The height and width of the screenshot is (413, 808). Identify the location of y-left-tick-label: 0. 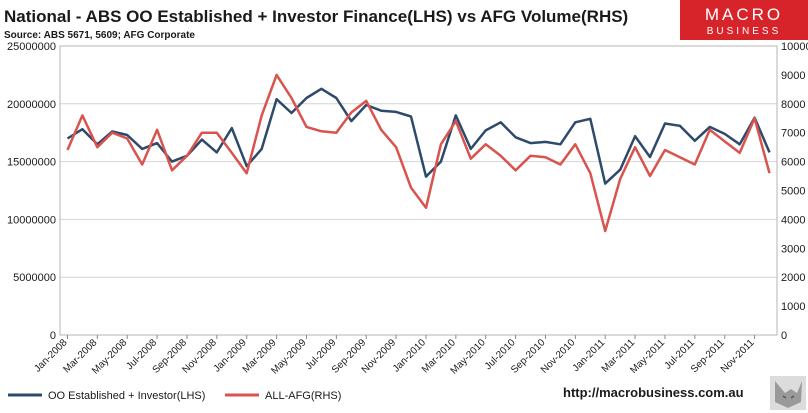
(53, 336).